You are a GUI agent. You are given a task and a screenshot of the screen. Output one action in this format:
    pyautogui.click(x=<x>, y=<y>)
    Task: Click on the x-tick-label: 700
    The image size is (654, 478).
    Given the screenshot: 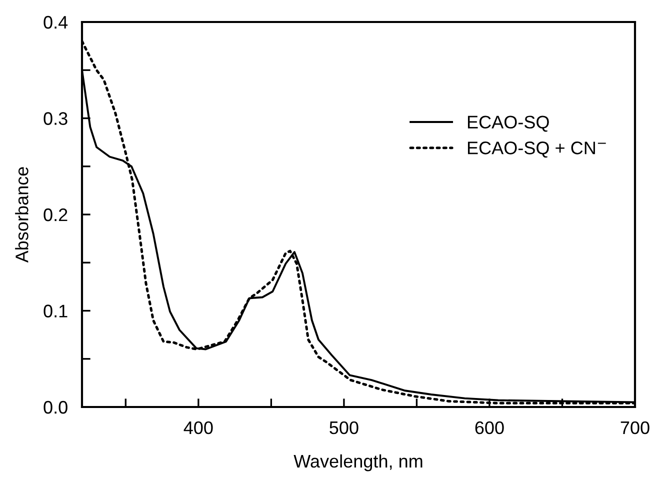 What is the action you would take?
    pyautogui.click(x=635, y=427)
    